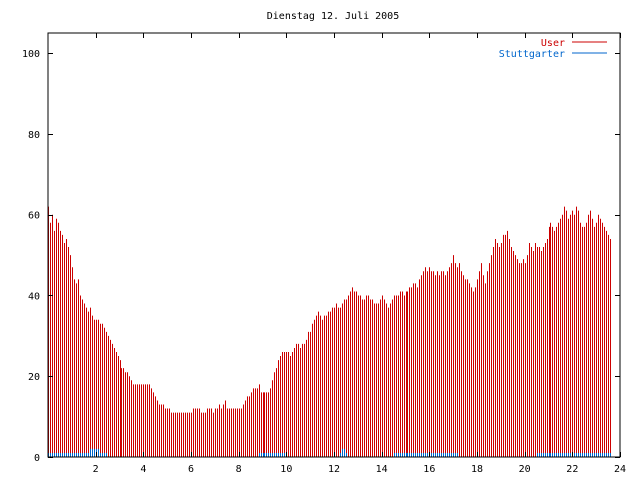  Describe the element at coordinates (382, 469) in the screenshot. I see `x-tick-label: 14` at that location.